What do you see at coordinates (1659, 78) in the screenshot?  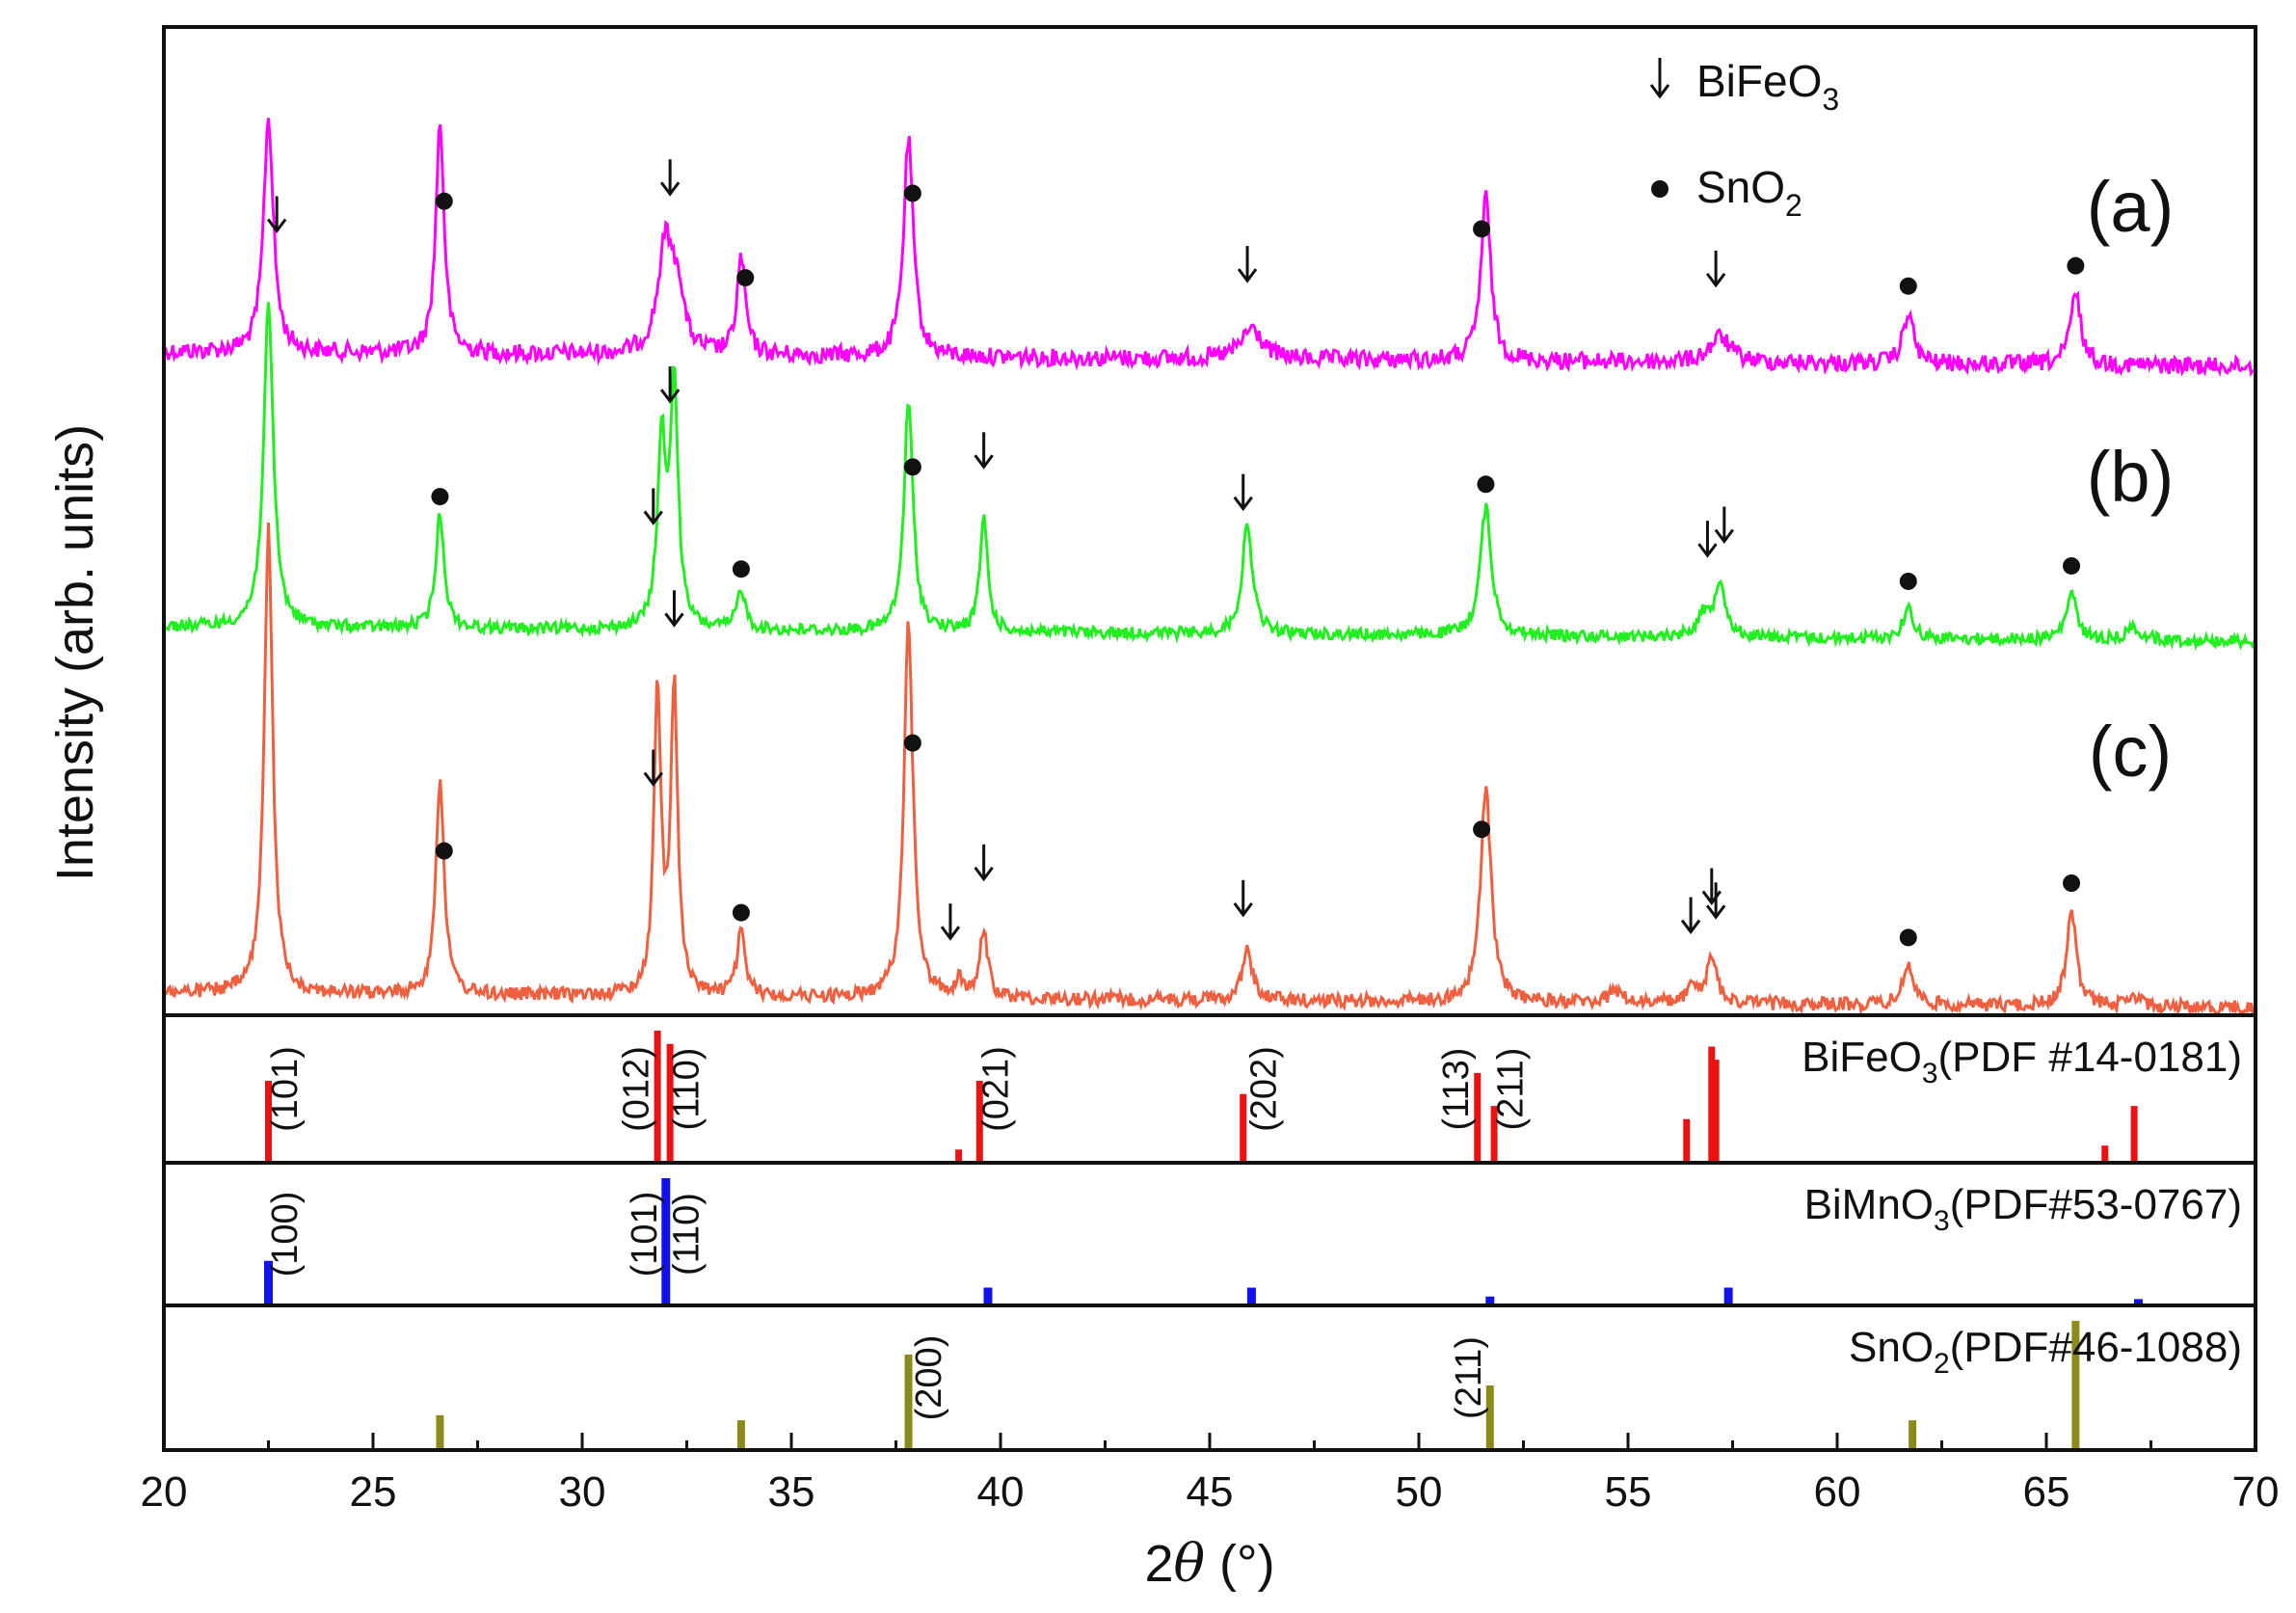 I see `legend-arrow-icon` at bounding box center [1659, 78].